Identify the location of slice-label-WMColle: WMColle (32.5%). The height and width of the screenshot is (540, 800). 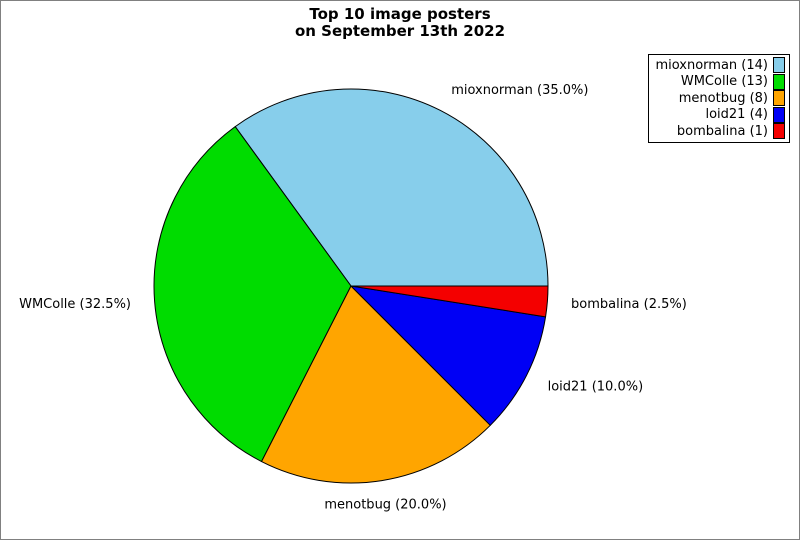
(75, 304).